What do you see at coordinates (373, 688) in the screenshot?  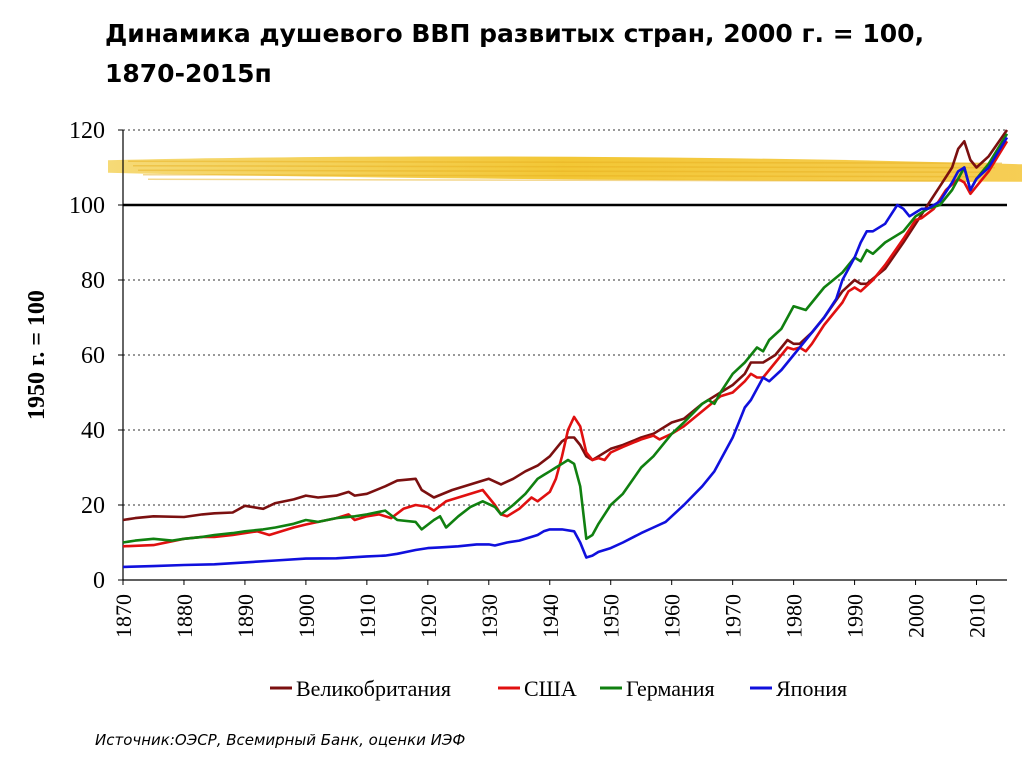 I see `legend-label-0: Великобритания` at bounding box center [373, 688].